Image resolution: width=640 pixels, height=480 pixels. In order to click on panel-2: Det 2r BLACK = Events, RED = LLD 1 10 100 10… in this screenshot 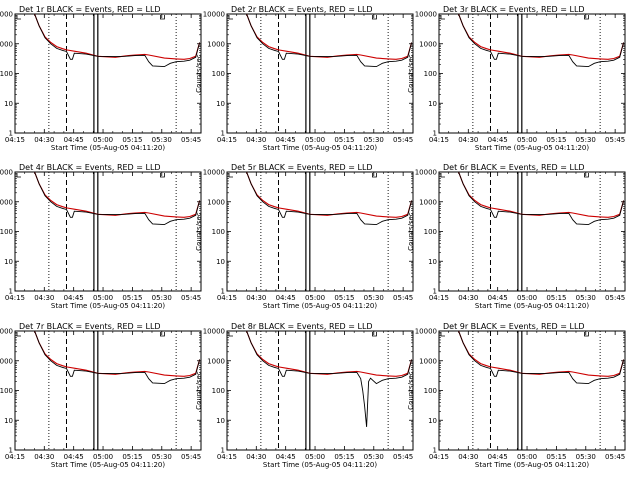, I will do `click(304, 78)`.